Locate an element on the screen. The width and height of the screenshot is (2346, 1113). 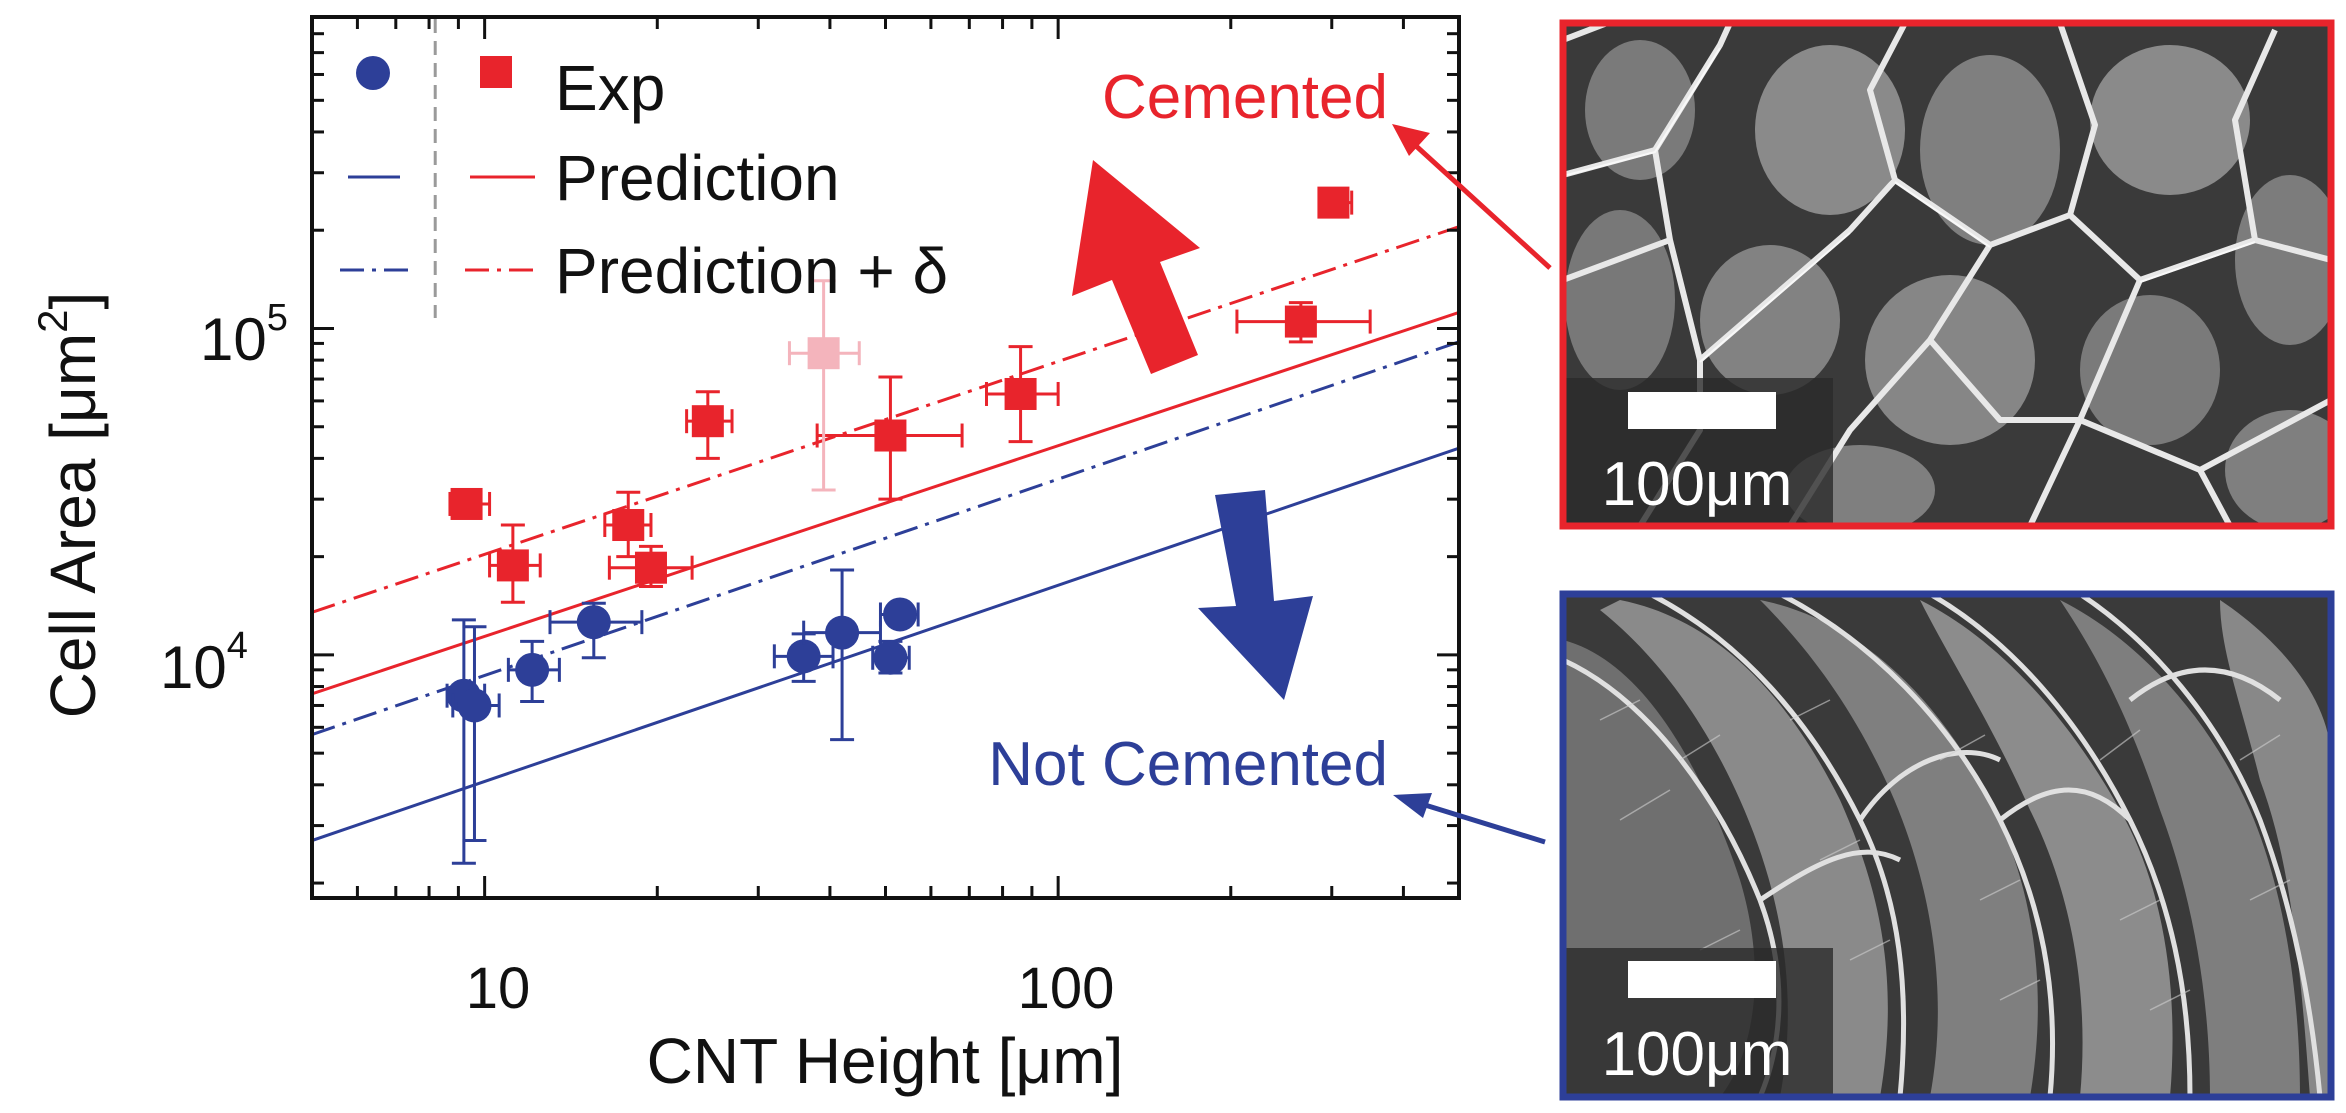
legend-prediction-delta-label: Prediction + δ is located at coordinates (751, 271).